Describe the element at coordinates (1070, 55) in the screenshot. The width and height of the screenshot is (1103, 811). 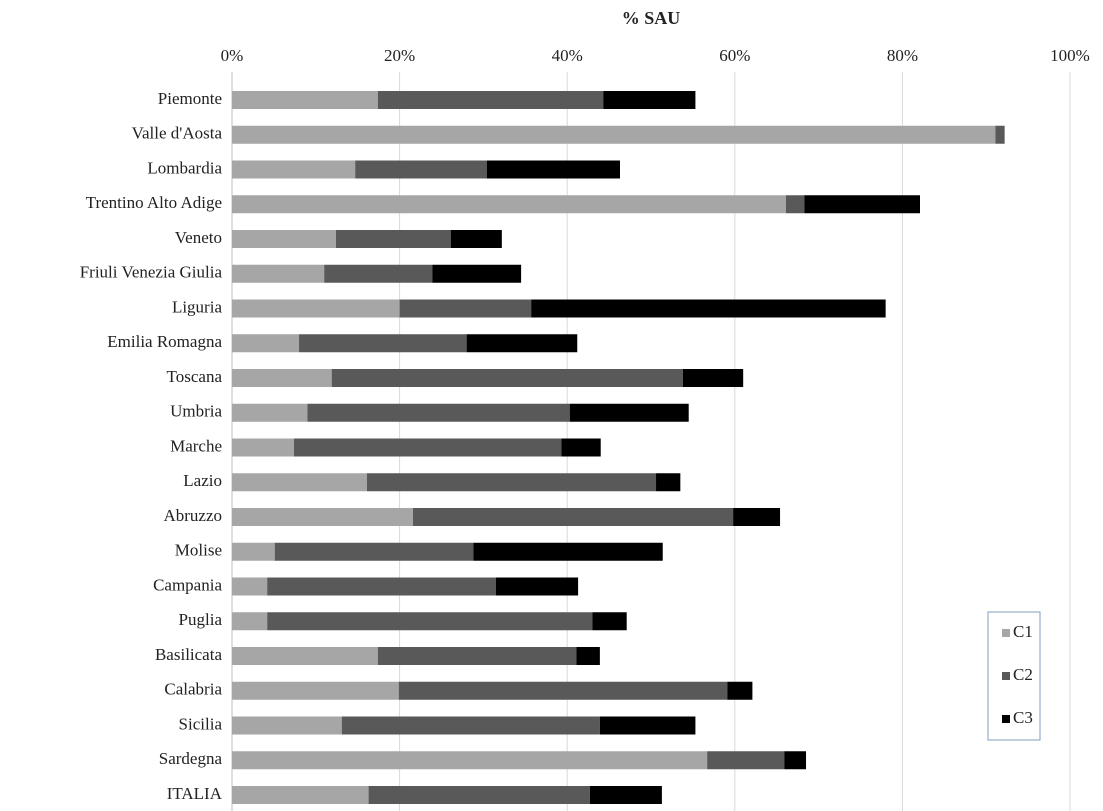
I see `x-tick-label: 100%` at that location.